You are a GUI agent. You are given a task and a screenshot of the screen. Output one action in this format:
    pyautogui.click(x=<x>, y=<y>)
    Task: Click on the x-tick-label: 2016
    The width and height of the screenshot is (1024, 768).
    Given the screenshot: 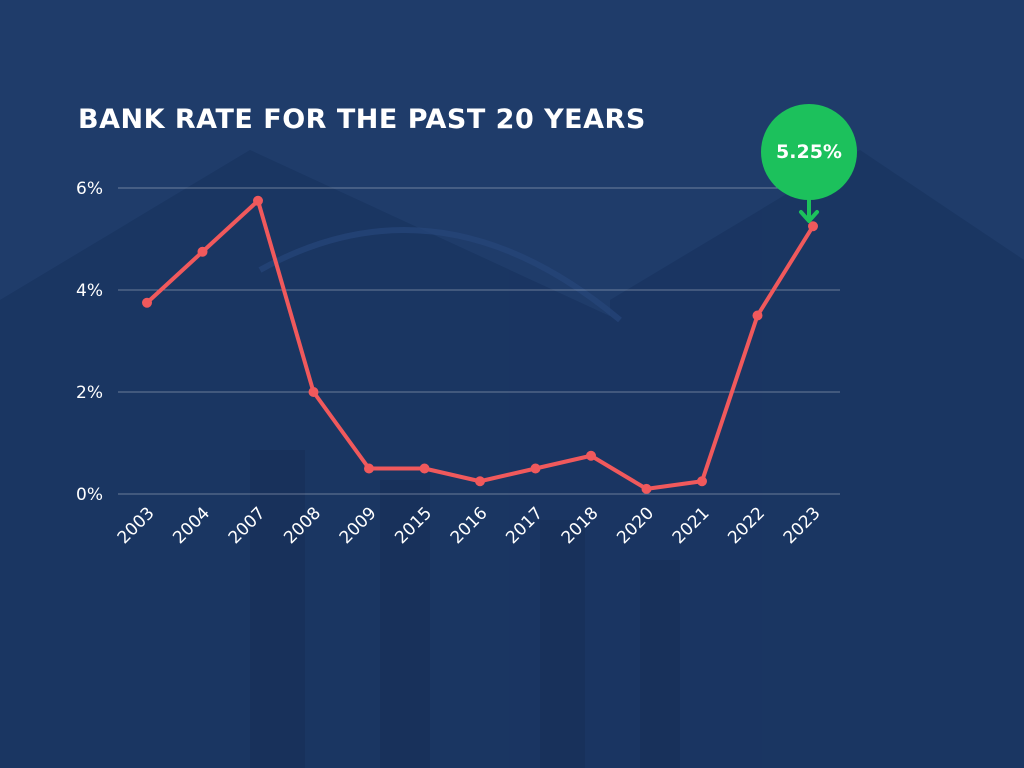 What is the action you would take?
    pyautogui.click(x=469, y=525)
    